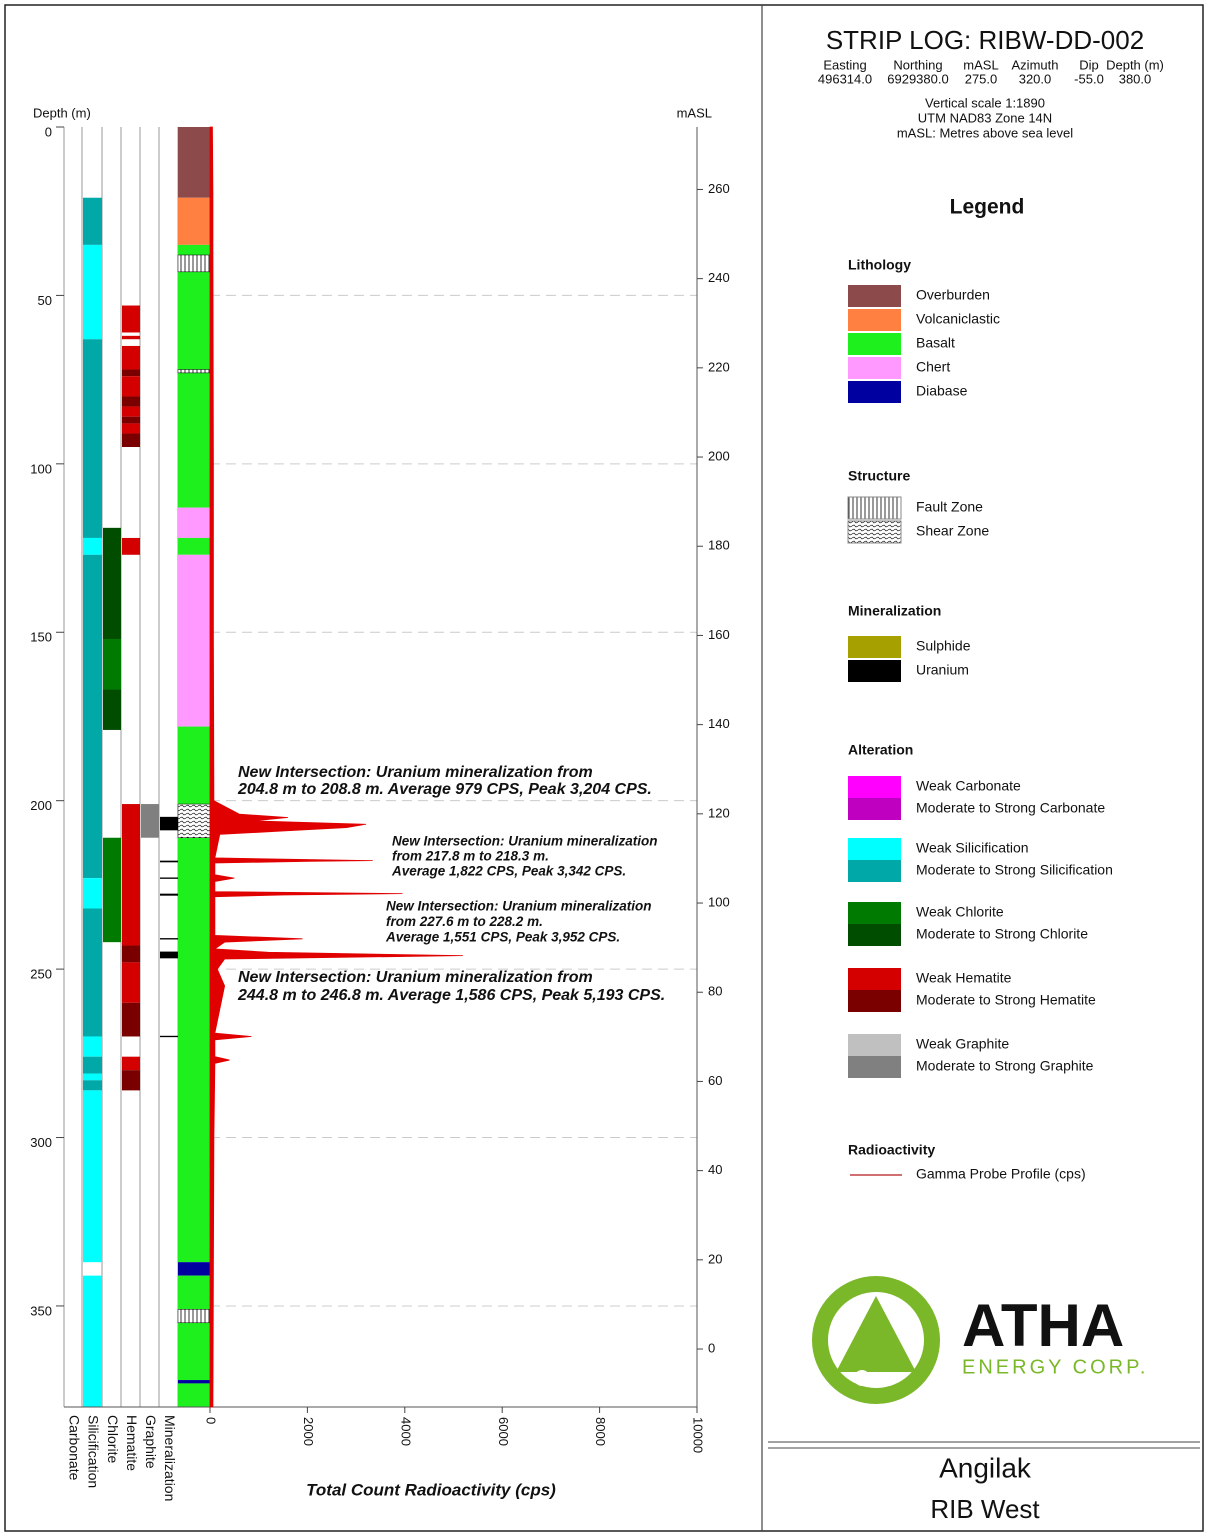 This screenshot has width=1208, height=1536. I want to click on y-tick-label: 50, so click(45, 300).